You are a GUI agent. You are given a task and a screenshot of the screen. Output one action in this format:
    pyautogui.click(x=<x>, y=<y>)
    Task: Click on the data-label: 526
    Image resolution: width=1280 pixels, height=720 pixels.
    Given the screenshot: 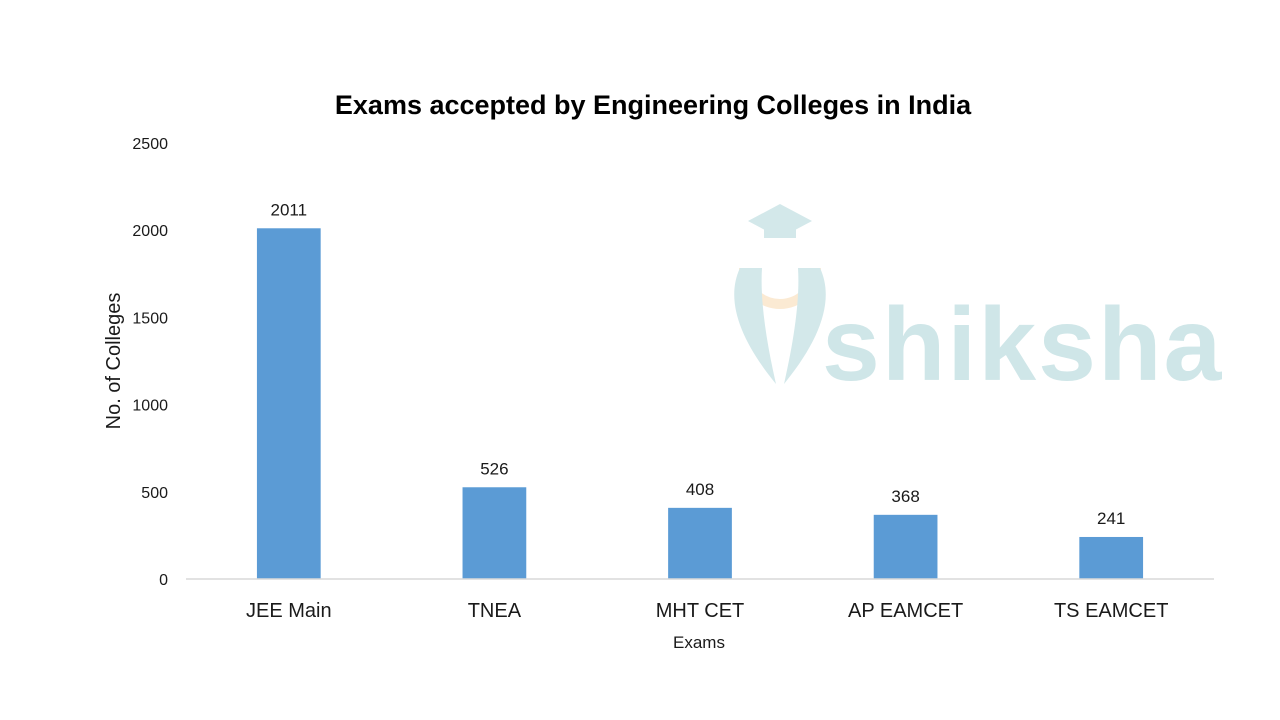 What is the action you would take?
    pyautogui.click(x=494, y=468)
    